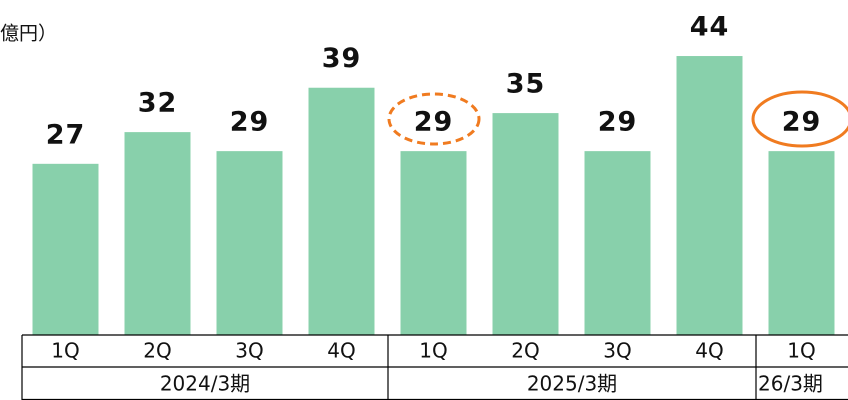 The width and height of the screenshot is (848, 400). Describe the element at coordinates (28, 34) in the screenshot. I see `y-unit-label: 億円）` at that location.